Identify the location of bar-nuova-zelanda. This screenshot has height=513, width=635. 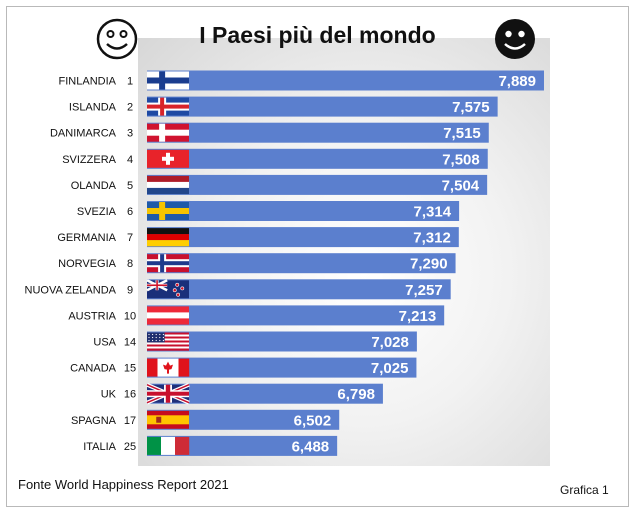
(299, 289).